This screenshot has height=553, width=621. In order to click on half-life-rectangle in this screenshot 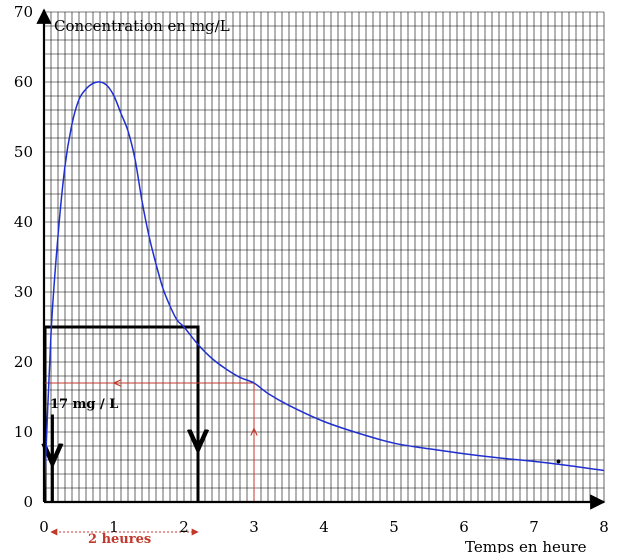, I will do `click(121, 413)`.